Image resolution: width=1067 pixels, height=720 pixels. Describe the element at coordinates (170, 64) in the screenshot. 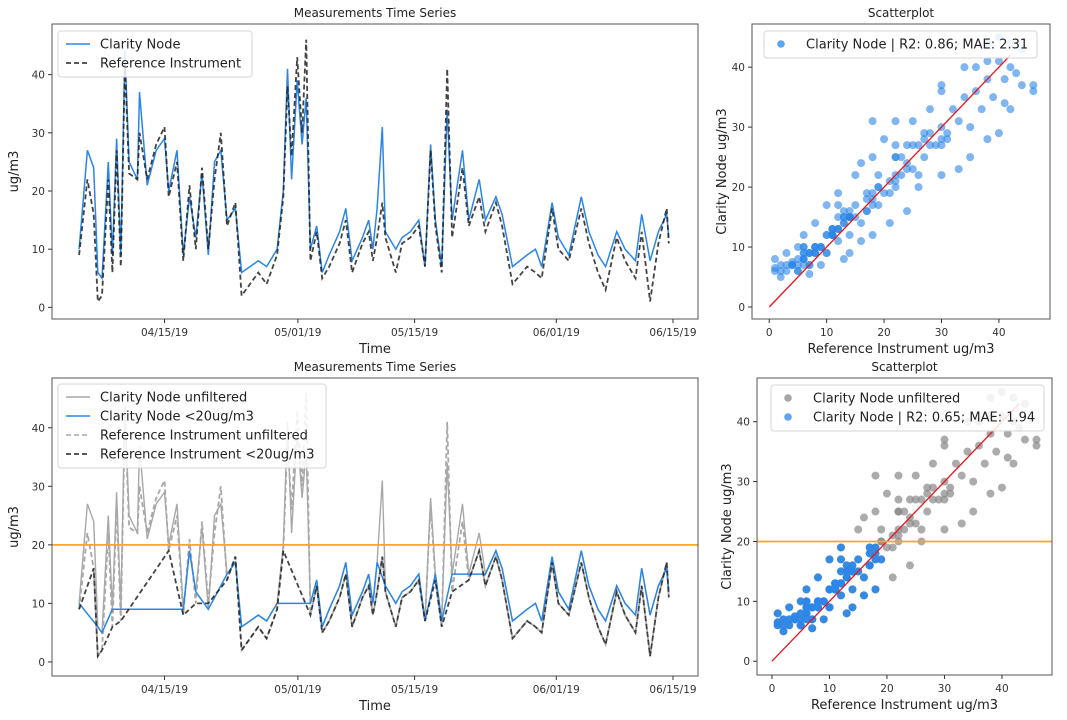

I see `legend-label: Reference Instrument` at that location.